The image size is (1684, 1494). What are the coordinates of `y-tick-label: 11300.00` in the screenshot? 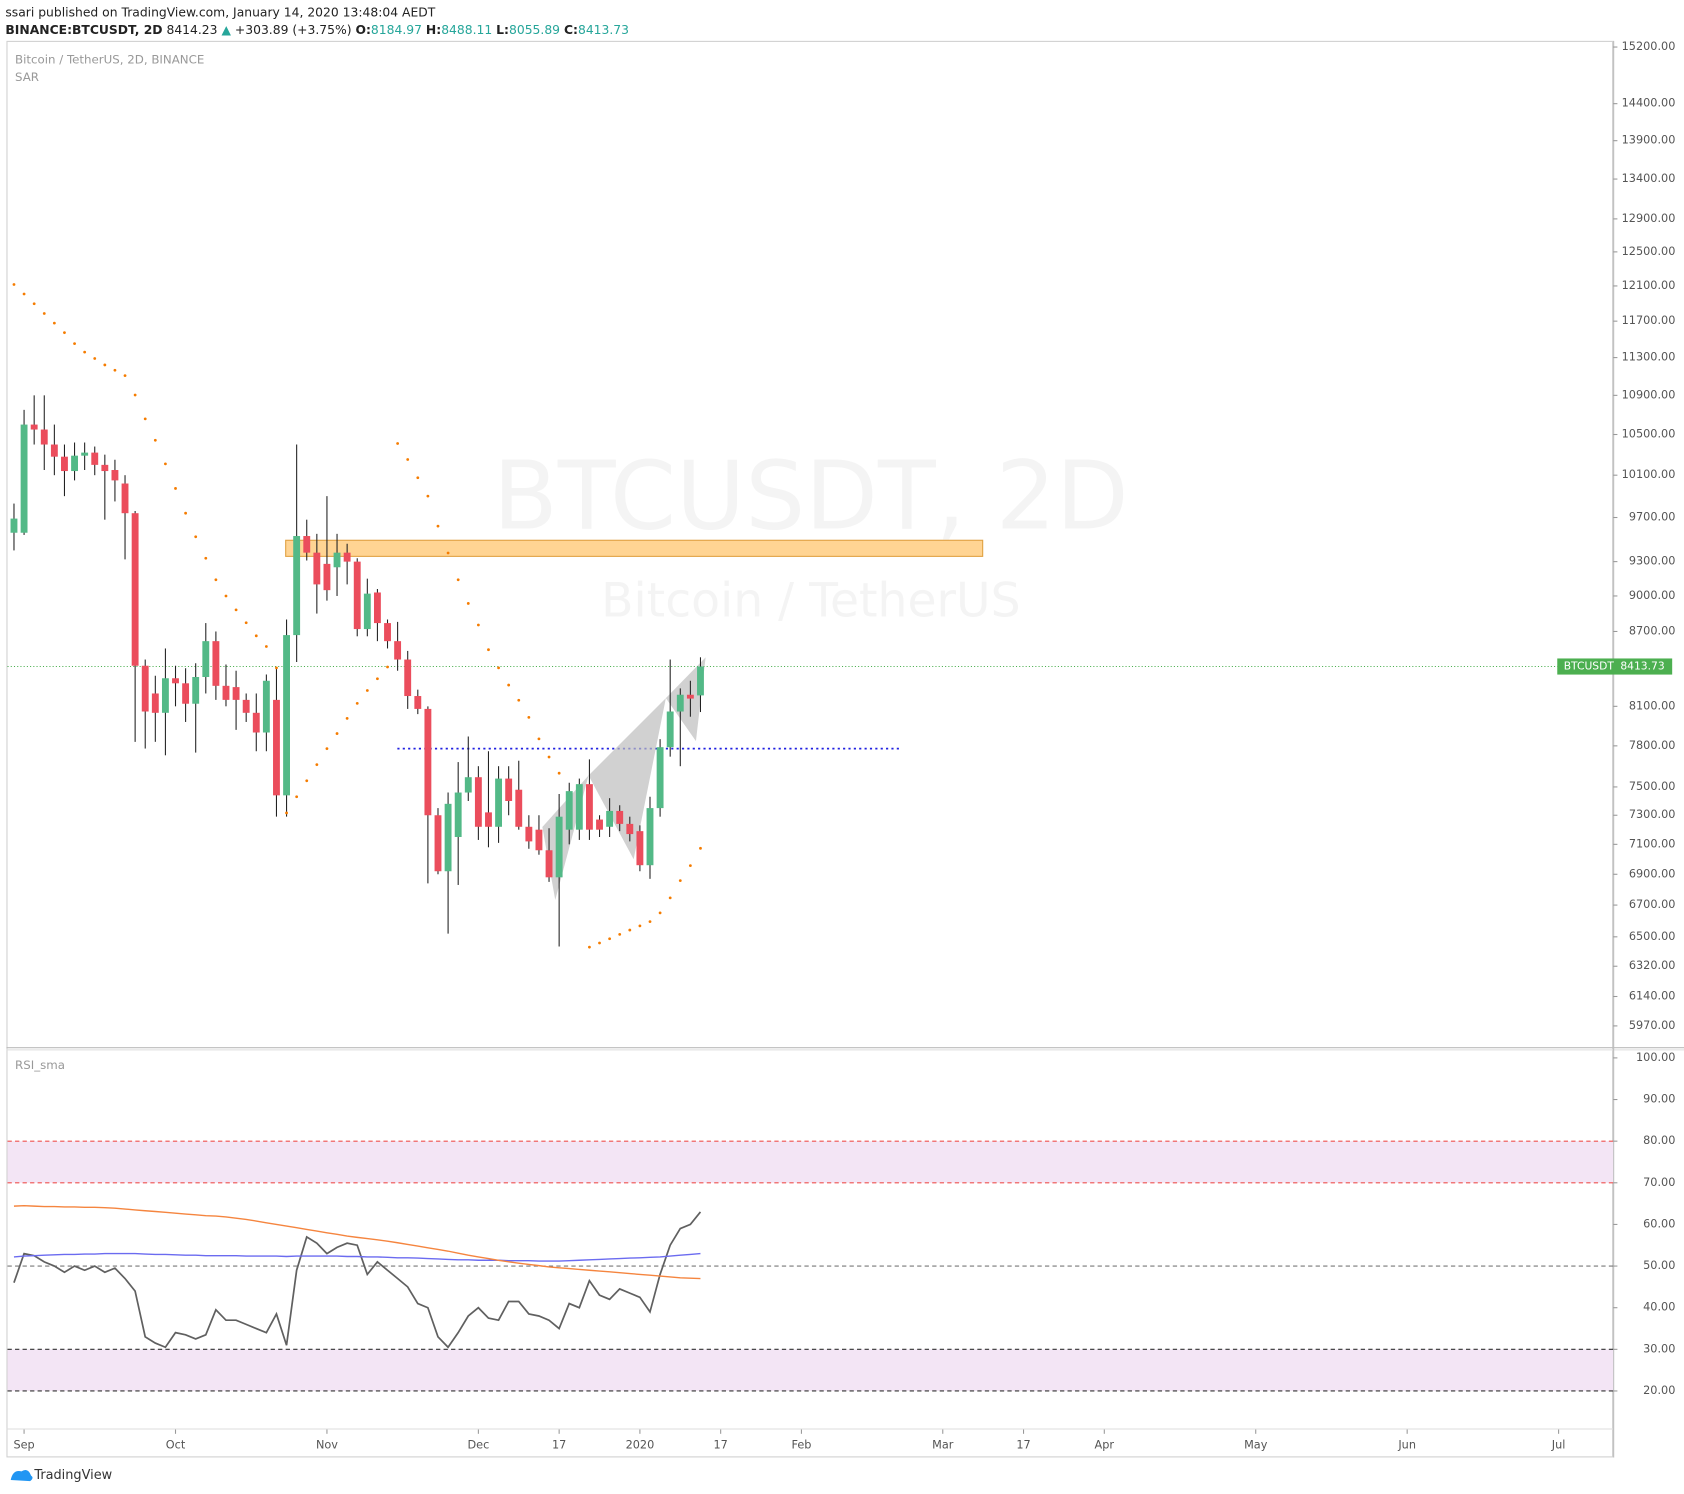 It's located at (1649, 357).